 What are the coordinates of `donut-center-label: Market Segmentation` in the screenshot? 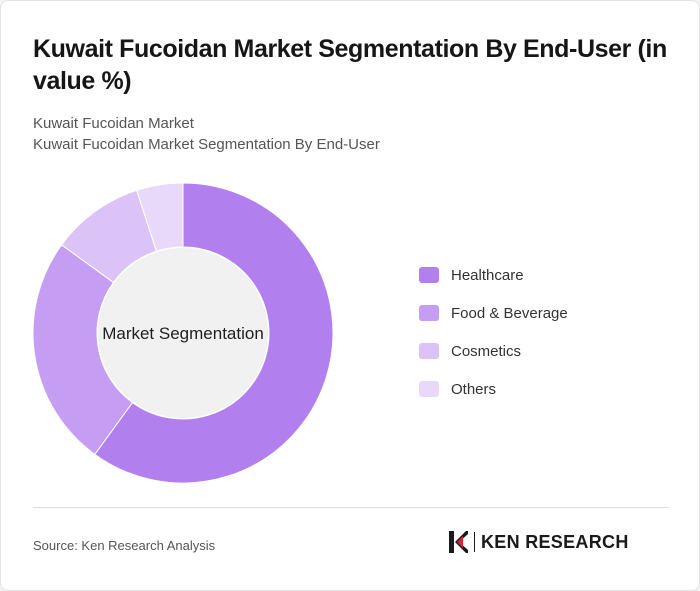 It's located at (183, 333).